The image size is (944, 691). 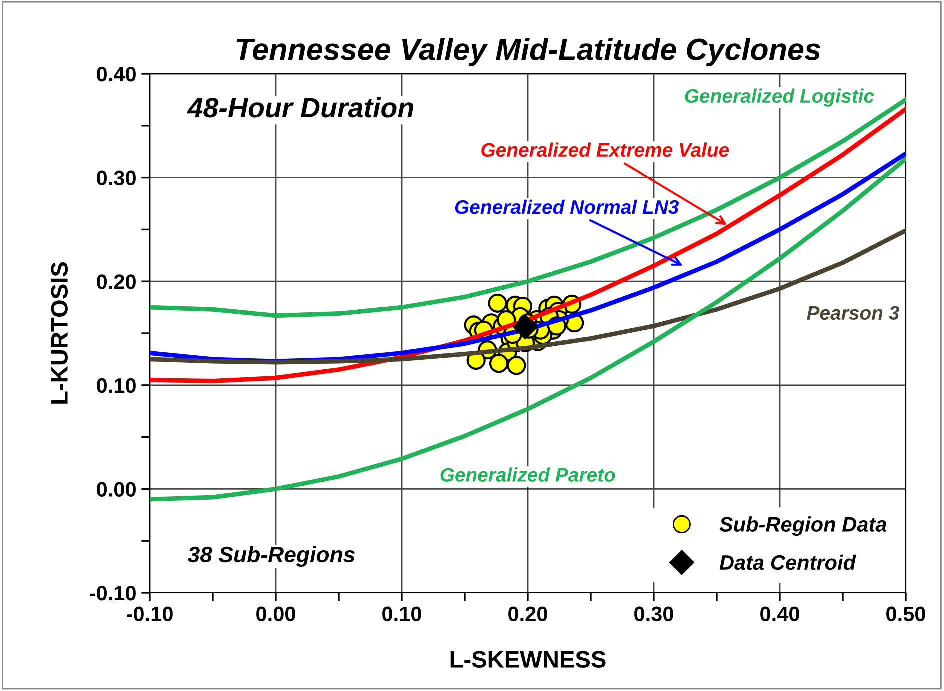 I want to click on annotation: 48-Hour Duration, so click(x=300, y=107).